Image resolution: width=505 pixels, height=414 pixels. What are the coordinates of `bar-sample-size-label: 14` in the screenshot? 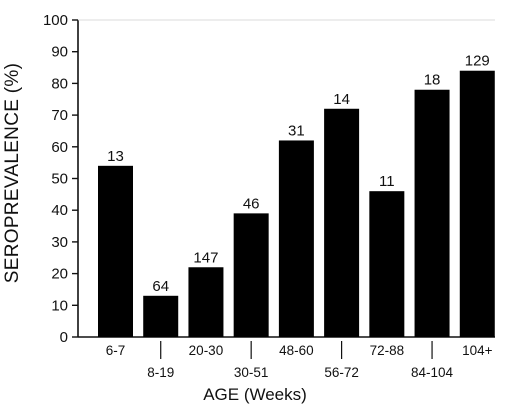 It's located at (341, 99).